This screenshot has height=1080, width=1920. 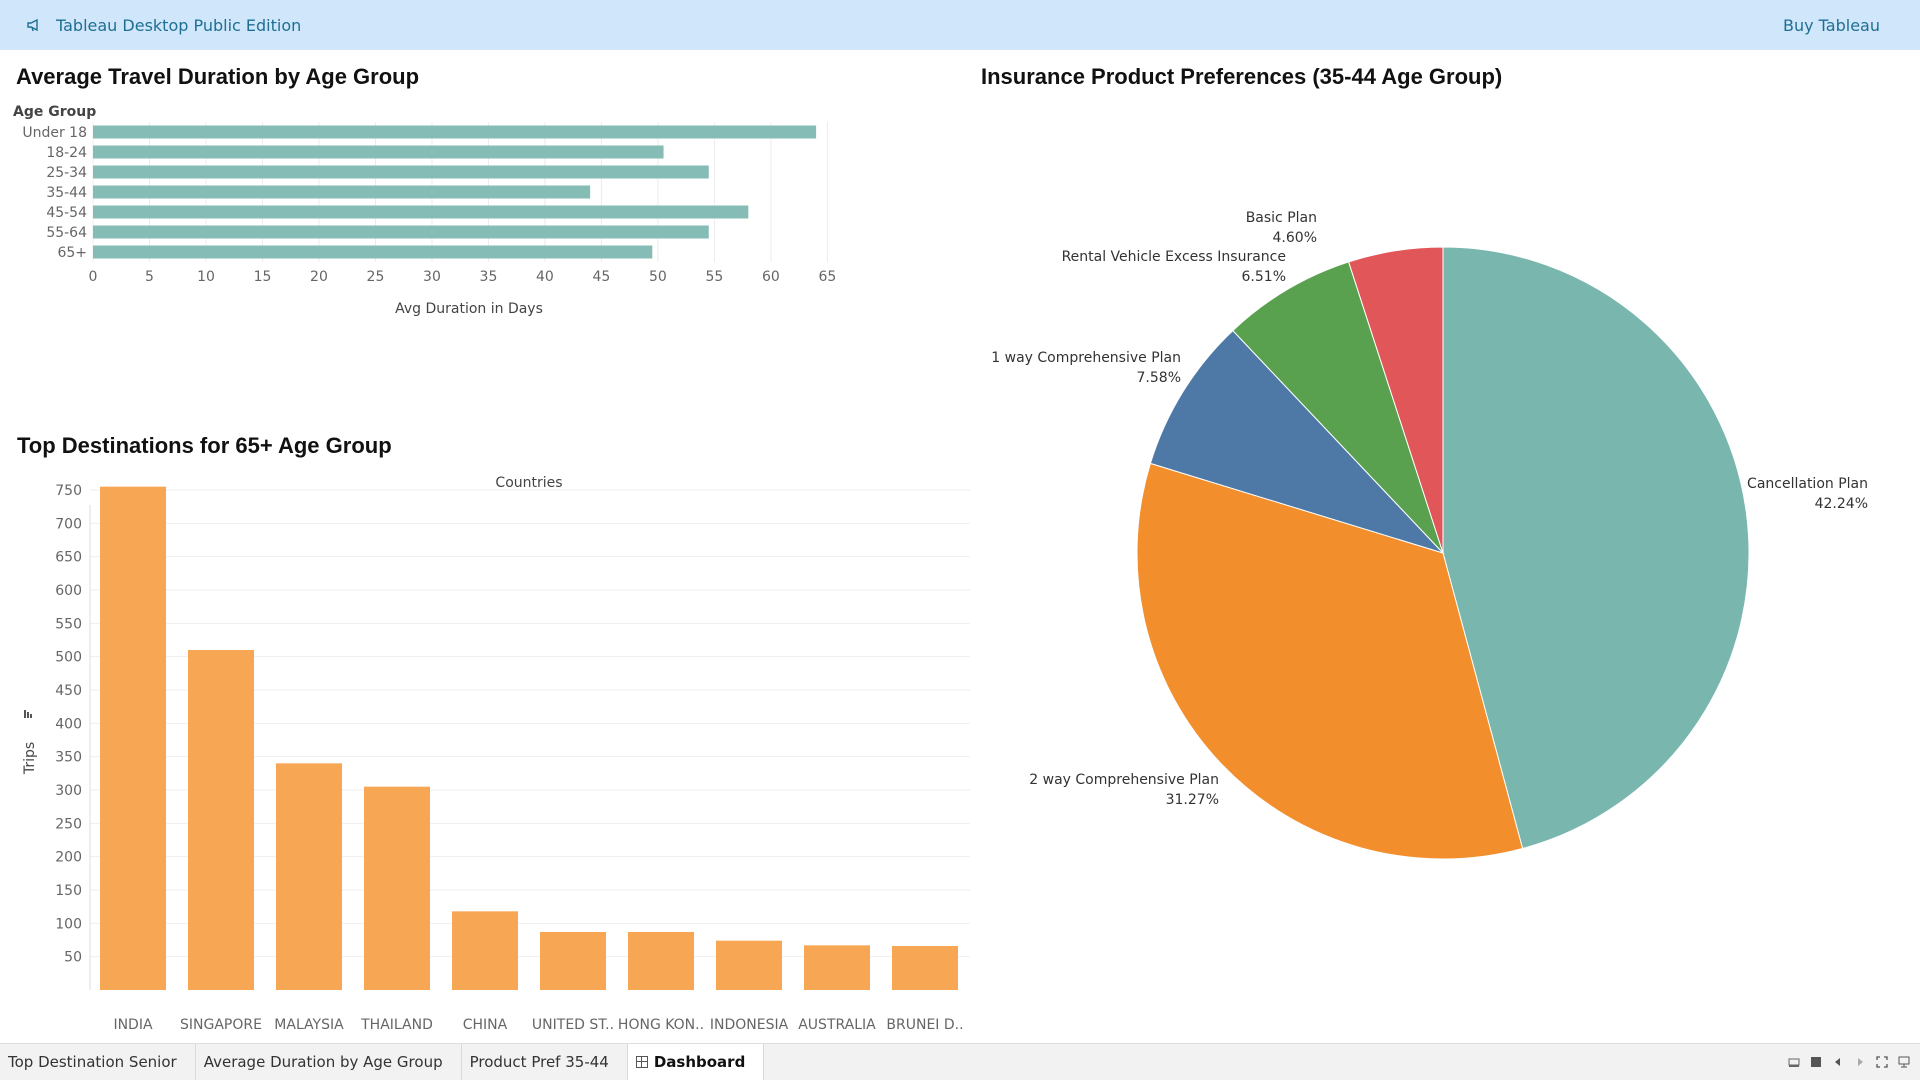 I want to click on tab-label: Top Destination Senior, so click(x=92, y=1062).